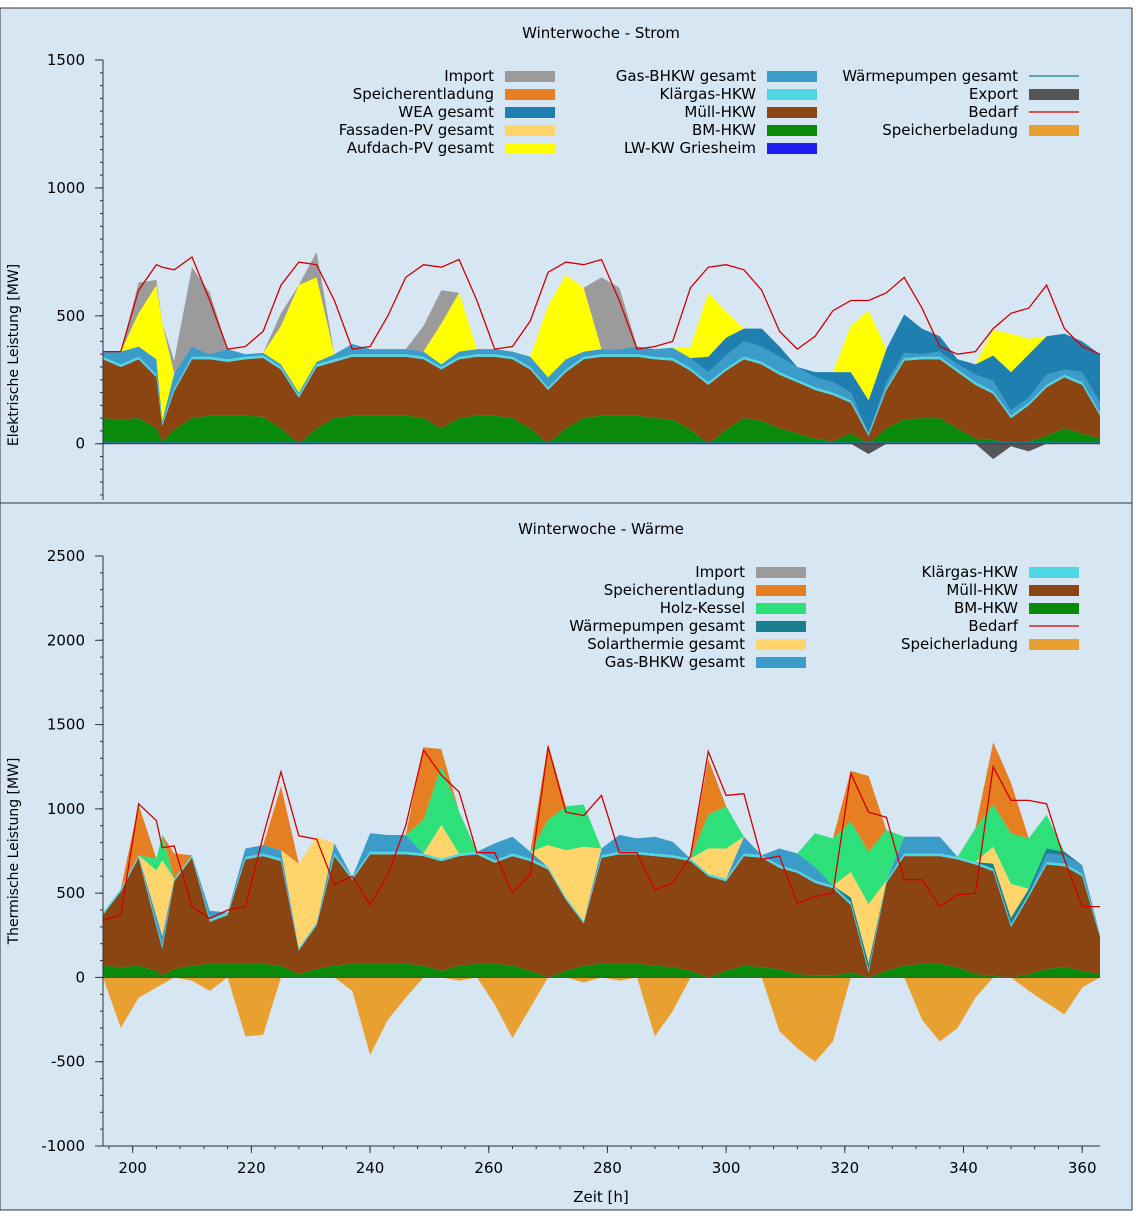  Describe the element at coordinates (530, 130) in the screenshot. I see `legend-swatch-facade_pv` at that location.